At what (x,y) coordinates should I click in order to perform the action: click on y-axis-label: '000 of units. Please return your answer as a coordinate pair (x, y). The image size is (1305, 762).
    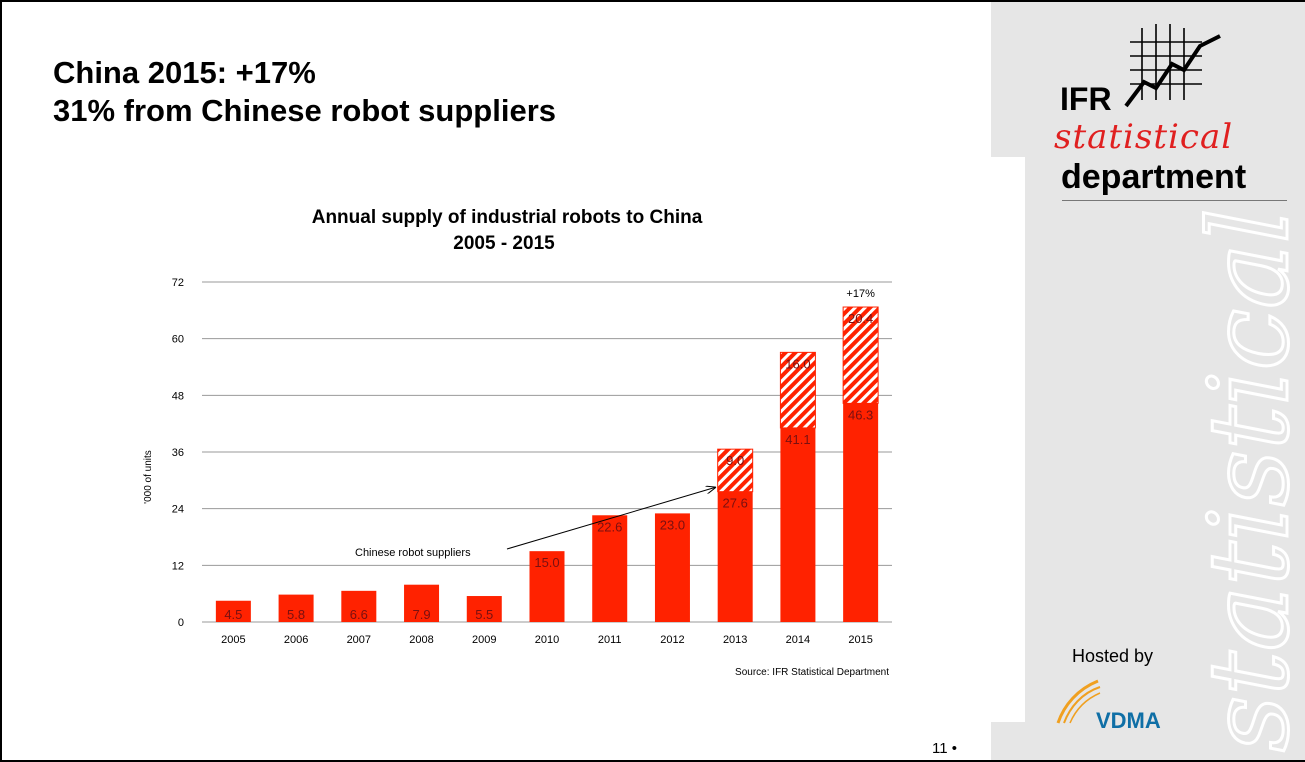
    Looking at the image, I should click on (148, 477).